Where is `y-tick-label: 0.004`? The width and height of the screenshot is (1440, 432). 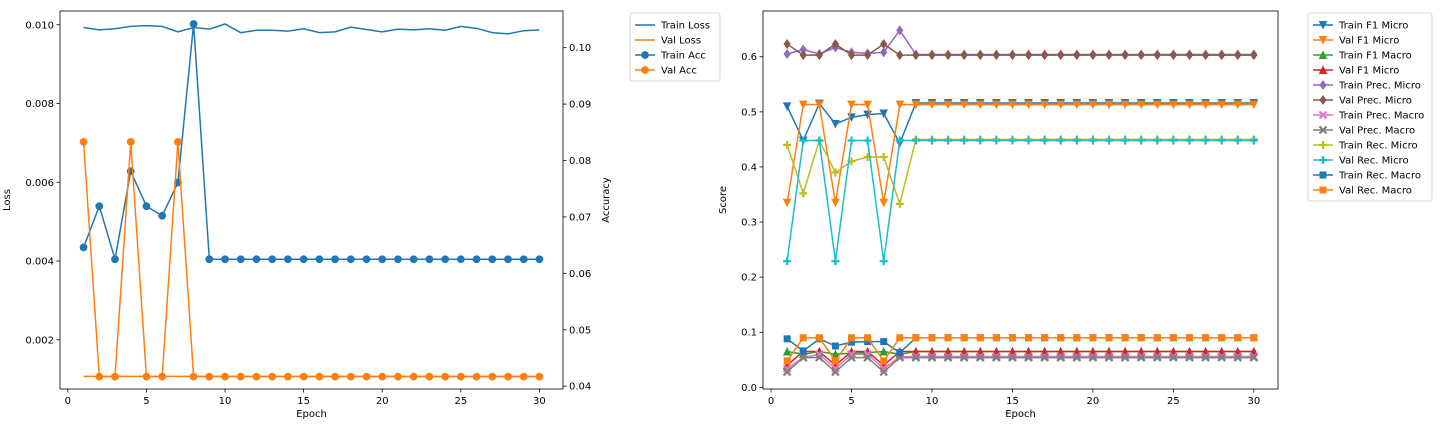 y-tick-label: 0.004 is located at coordinates (39, 262).